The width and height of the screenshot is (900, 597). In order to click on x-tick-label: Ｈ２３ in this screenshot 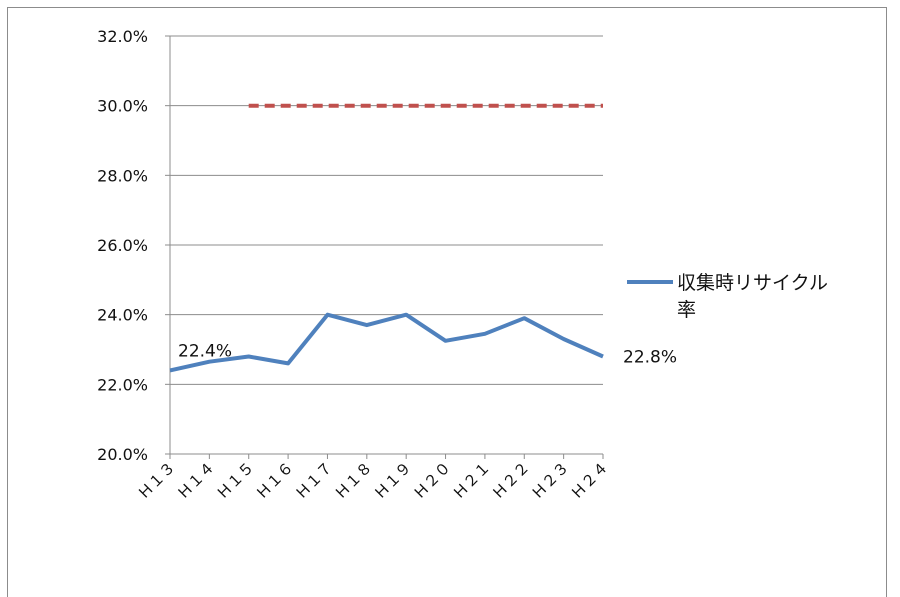, I will do `click(550, 480)`.